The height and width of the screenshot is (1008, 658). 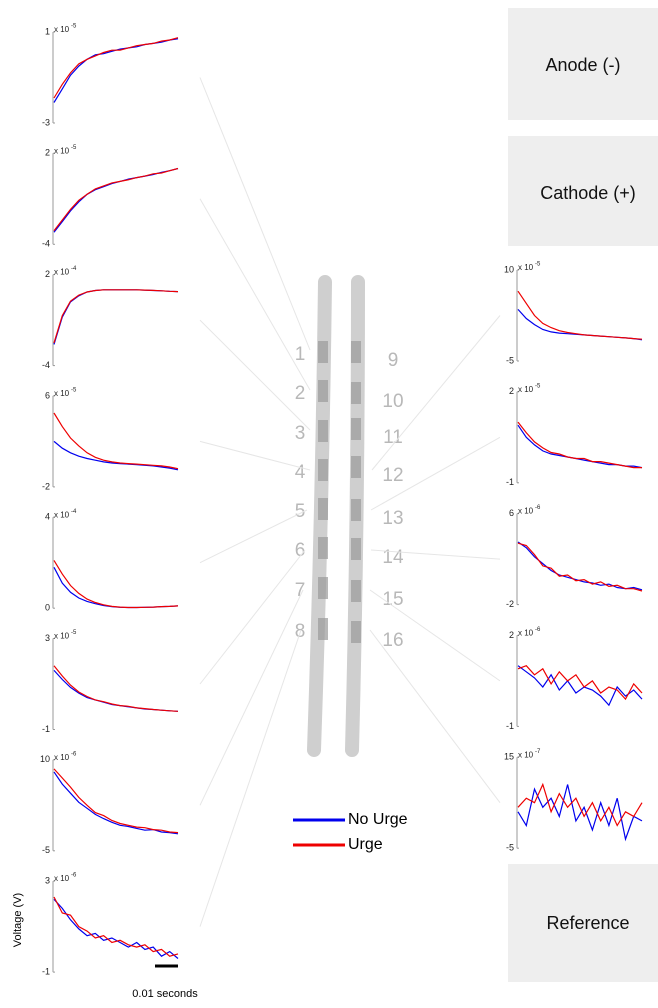 I want to click on reference-label: Reference, so click(x=587, y=923).